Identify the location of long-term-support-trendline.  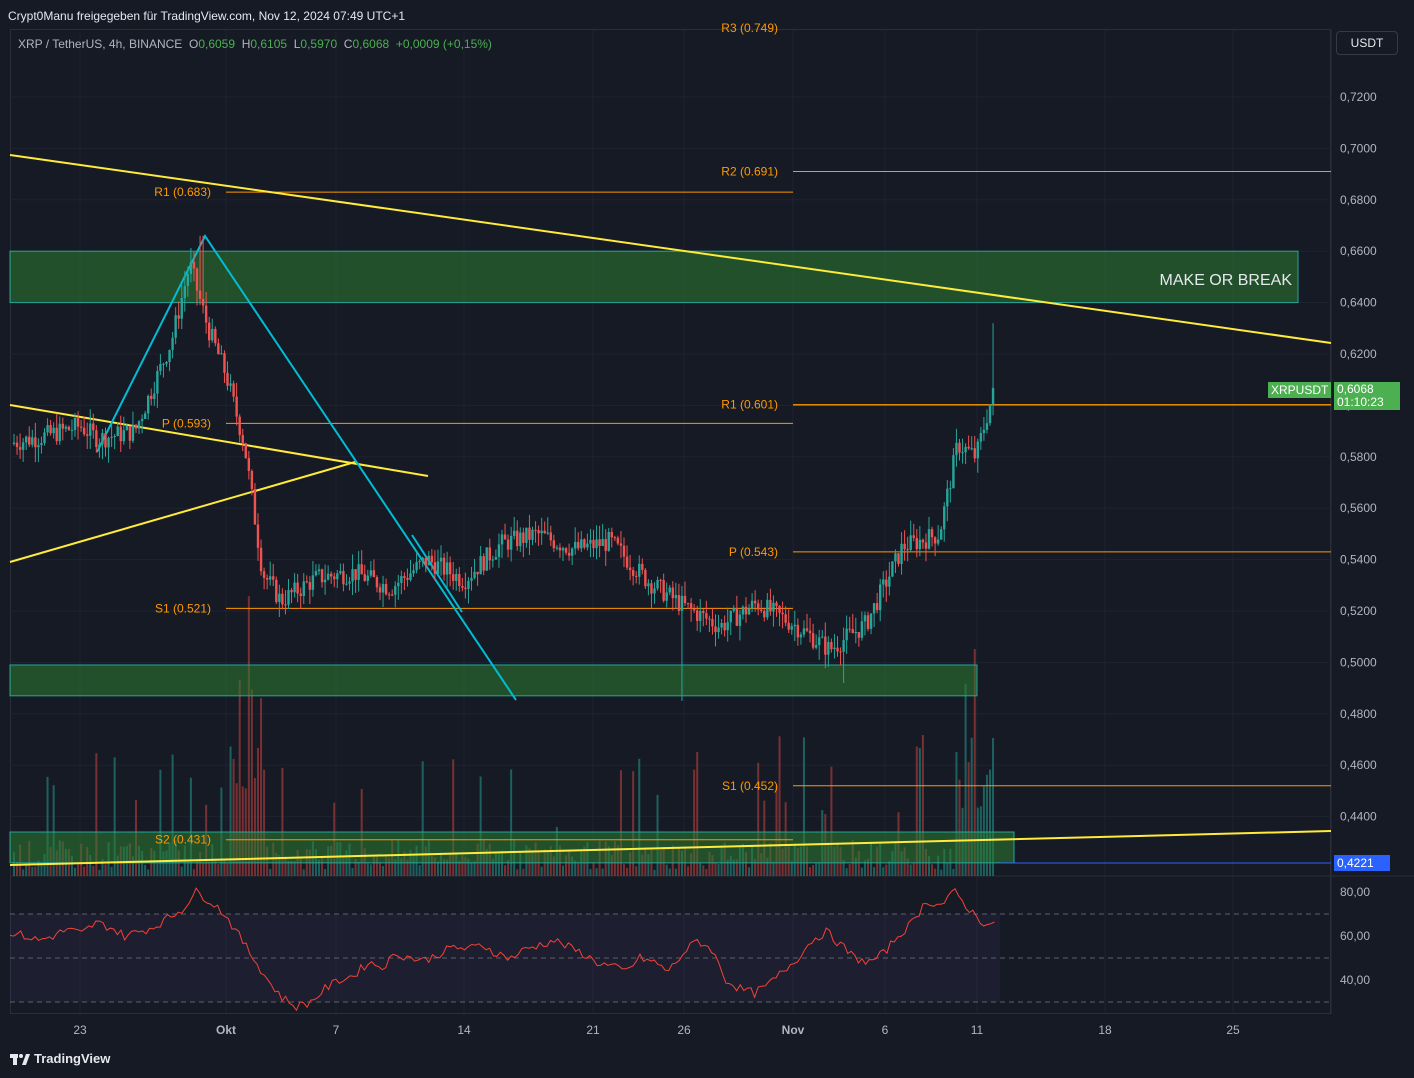
(670, 848).